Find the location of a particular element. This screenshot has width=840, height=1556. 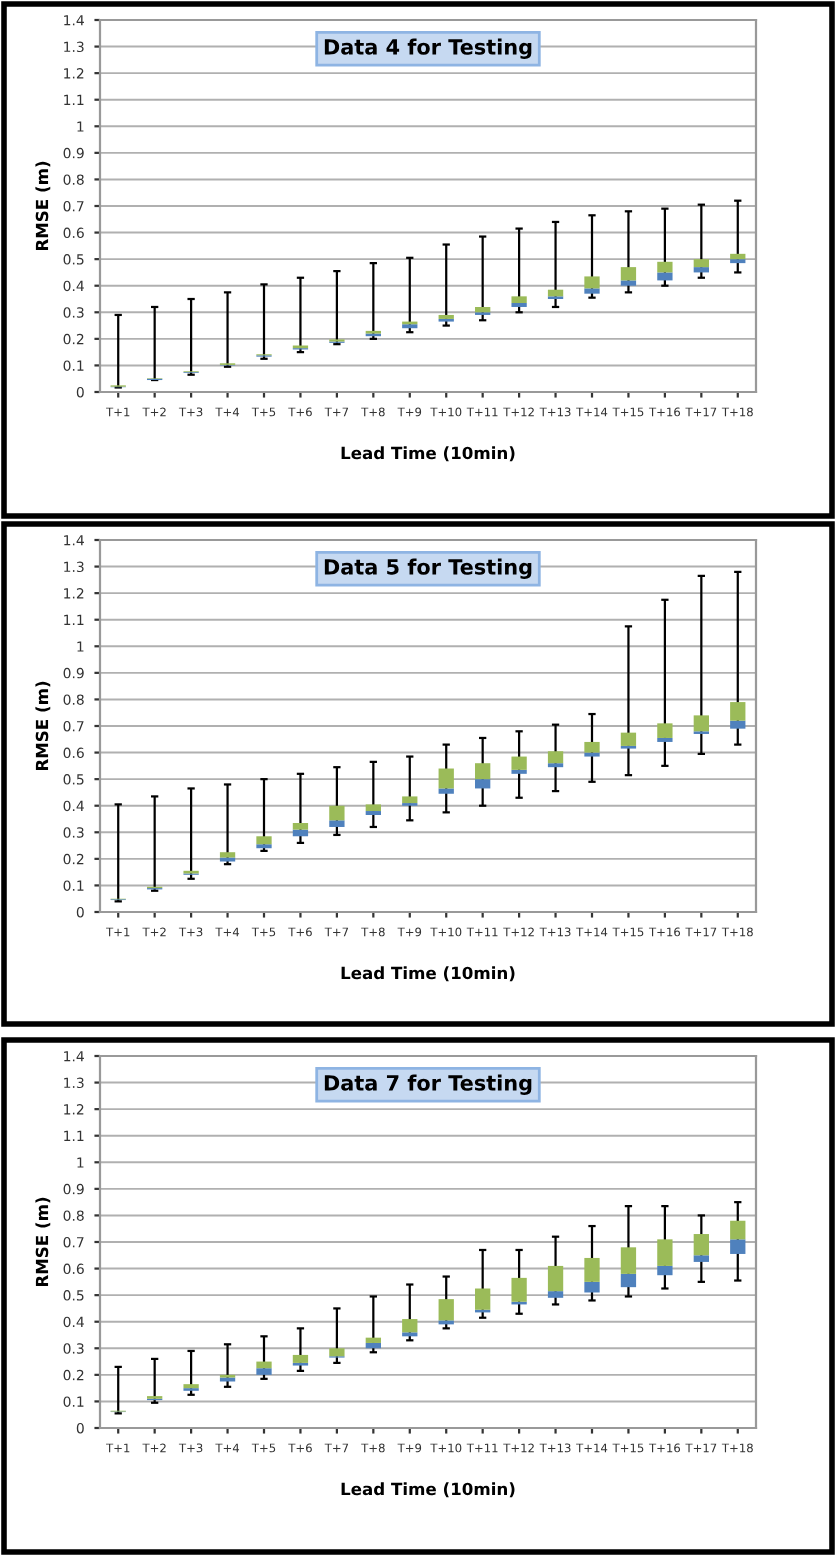

text: Data 4 for Testing is located at coordinates (428, 48).